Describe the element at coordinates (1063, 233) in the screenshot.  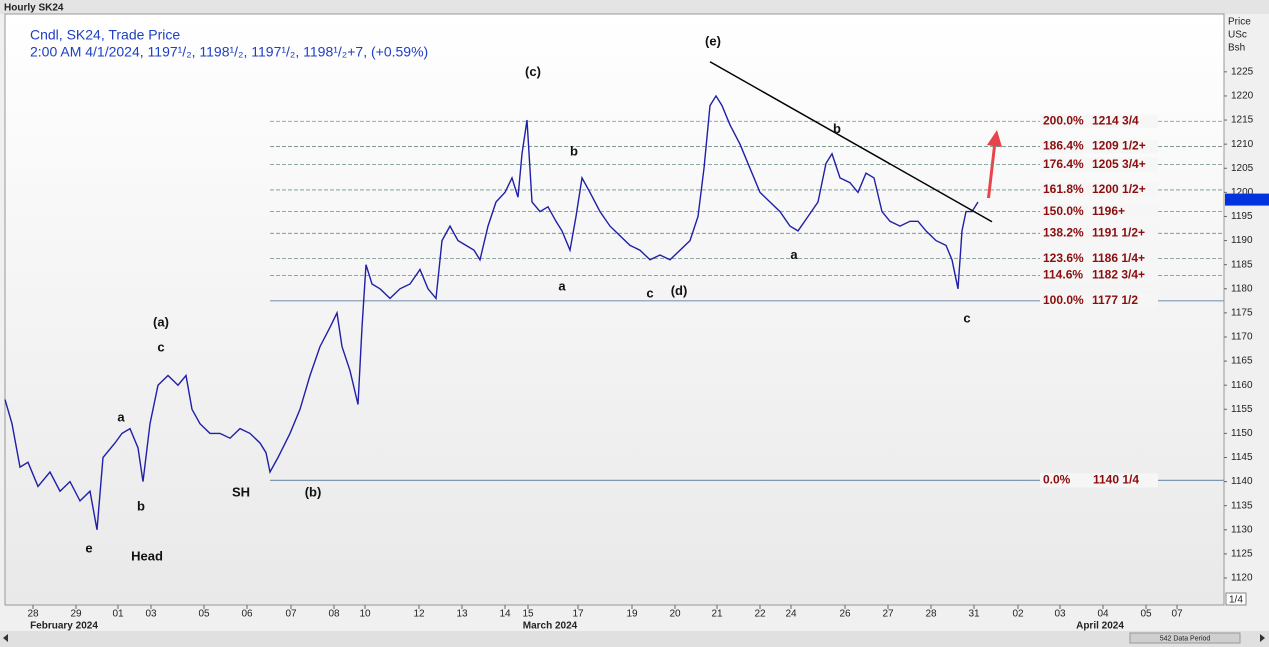
I see `fib-pct: 138.2%` at that location.